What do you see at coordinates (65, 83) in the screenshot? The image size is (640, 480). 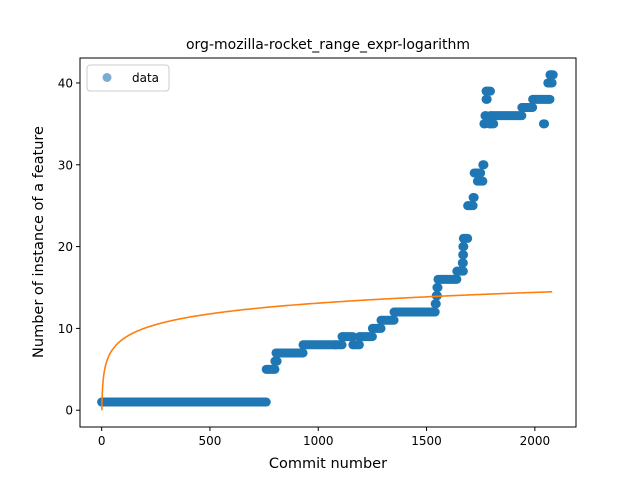 I see `y-tick-label: 40` at bounding box center [65, 83].